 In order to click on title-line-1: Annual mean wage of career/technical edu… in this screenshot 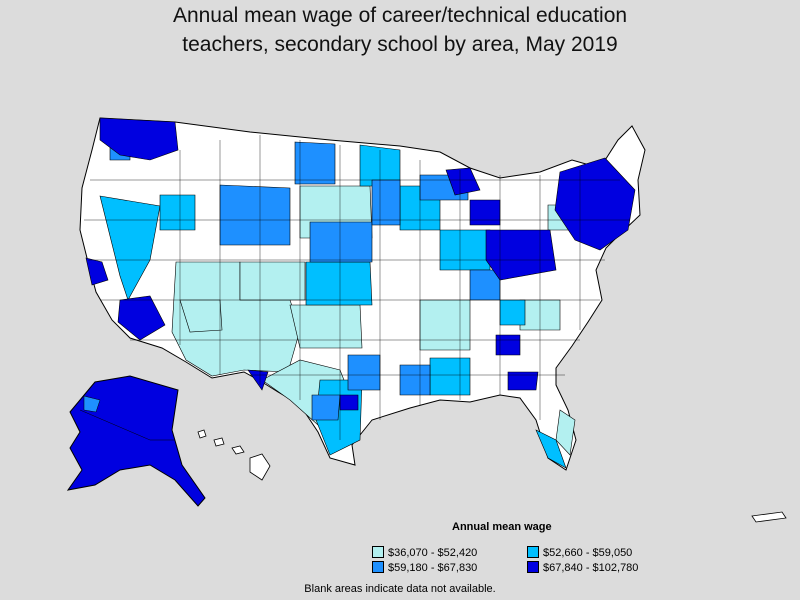, I will do `click(400, 15)`.